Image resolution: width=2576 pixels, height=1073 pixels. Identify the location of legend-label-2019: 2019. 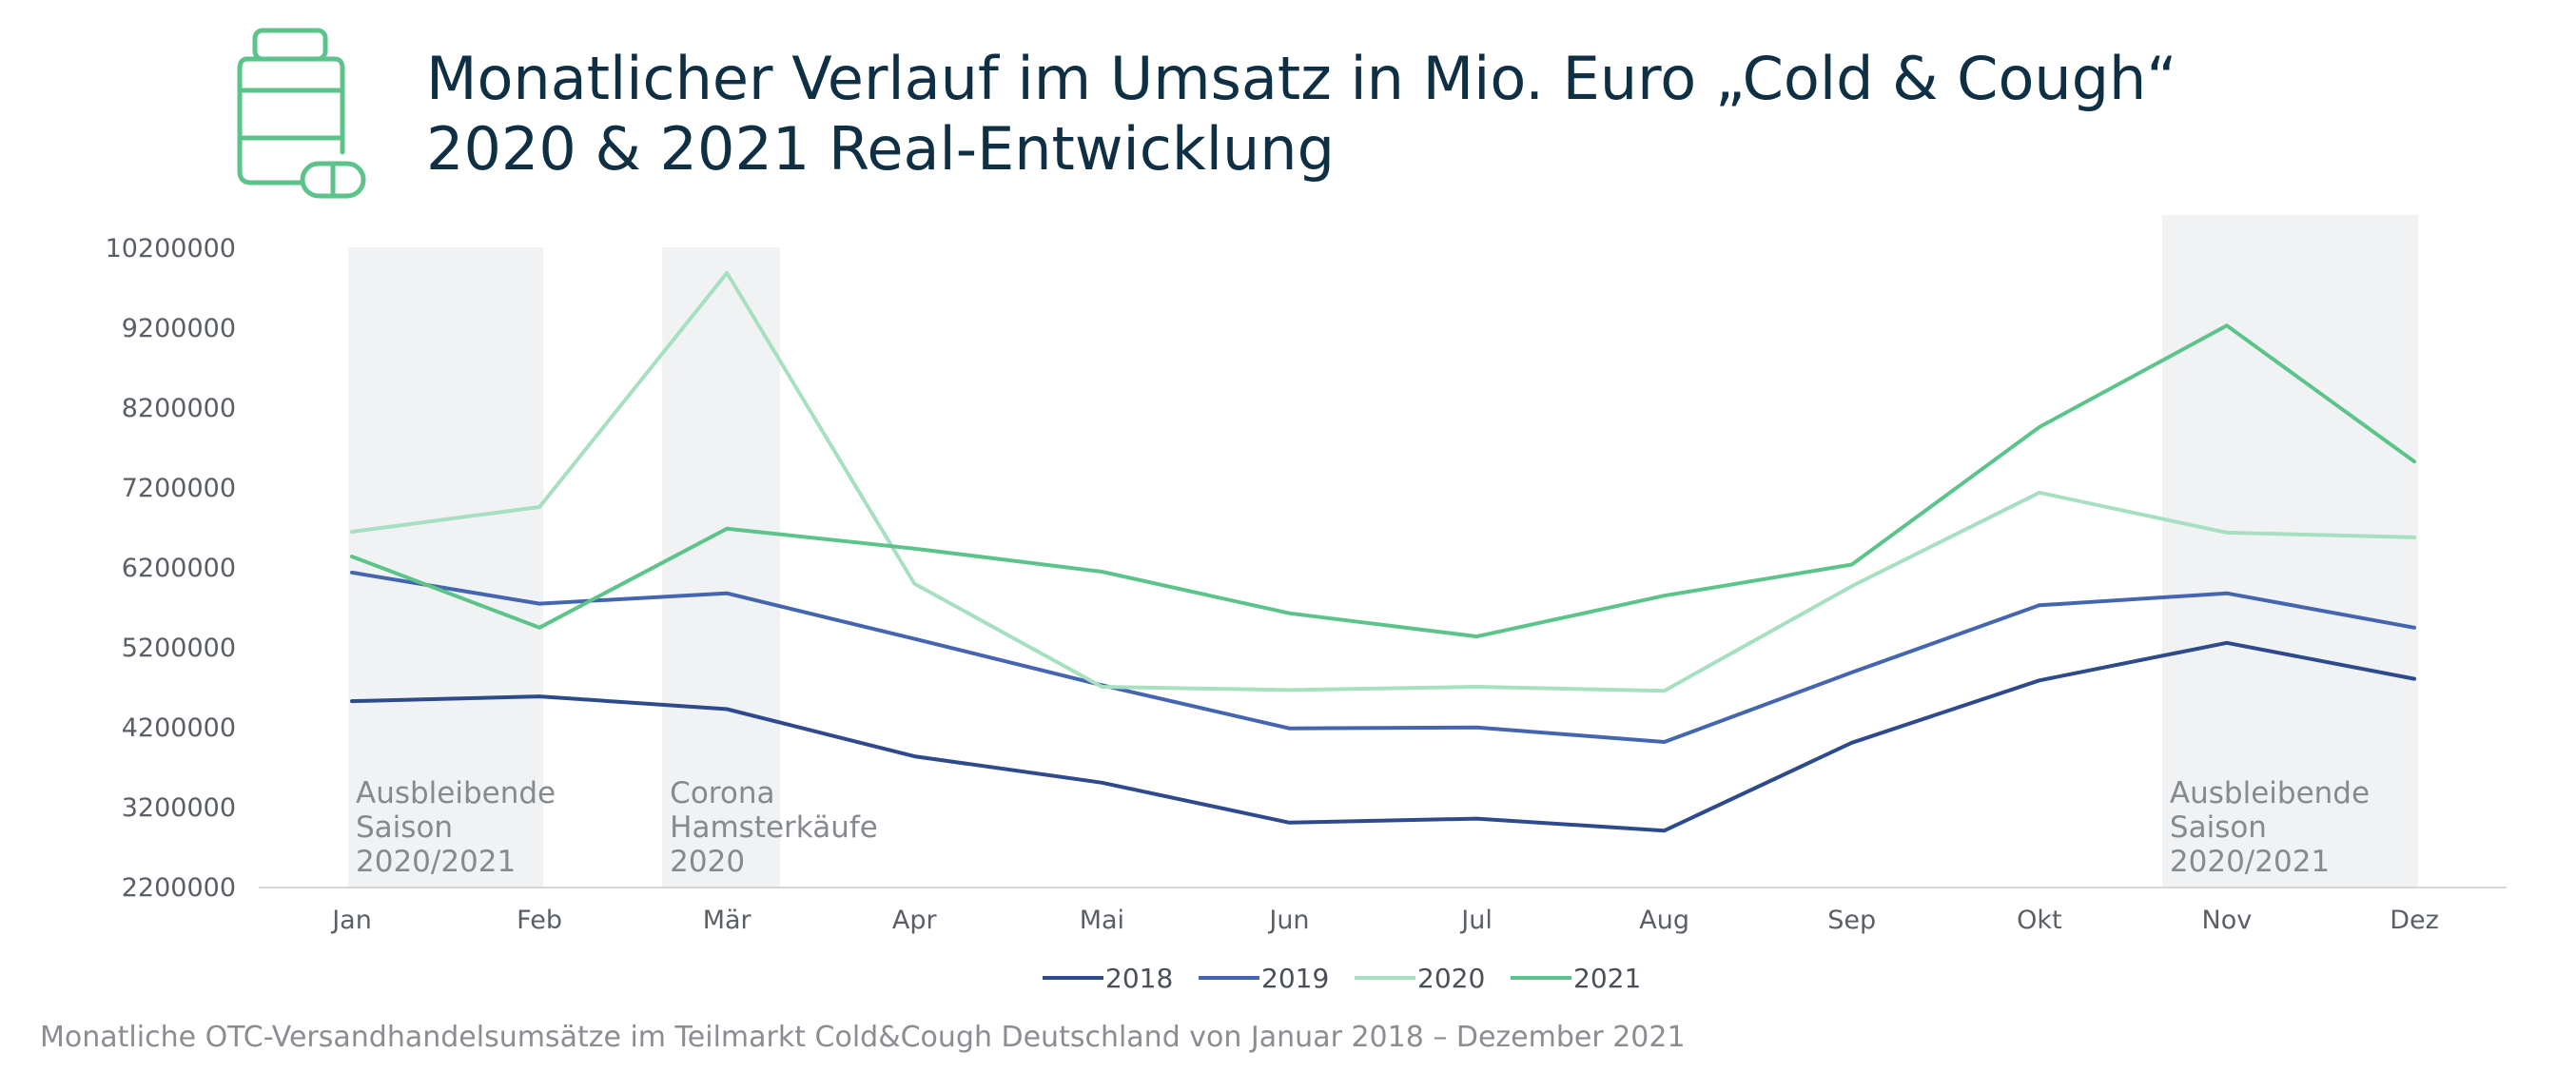
(1295, 979).